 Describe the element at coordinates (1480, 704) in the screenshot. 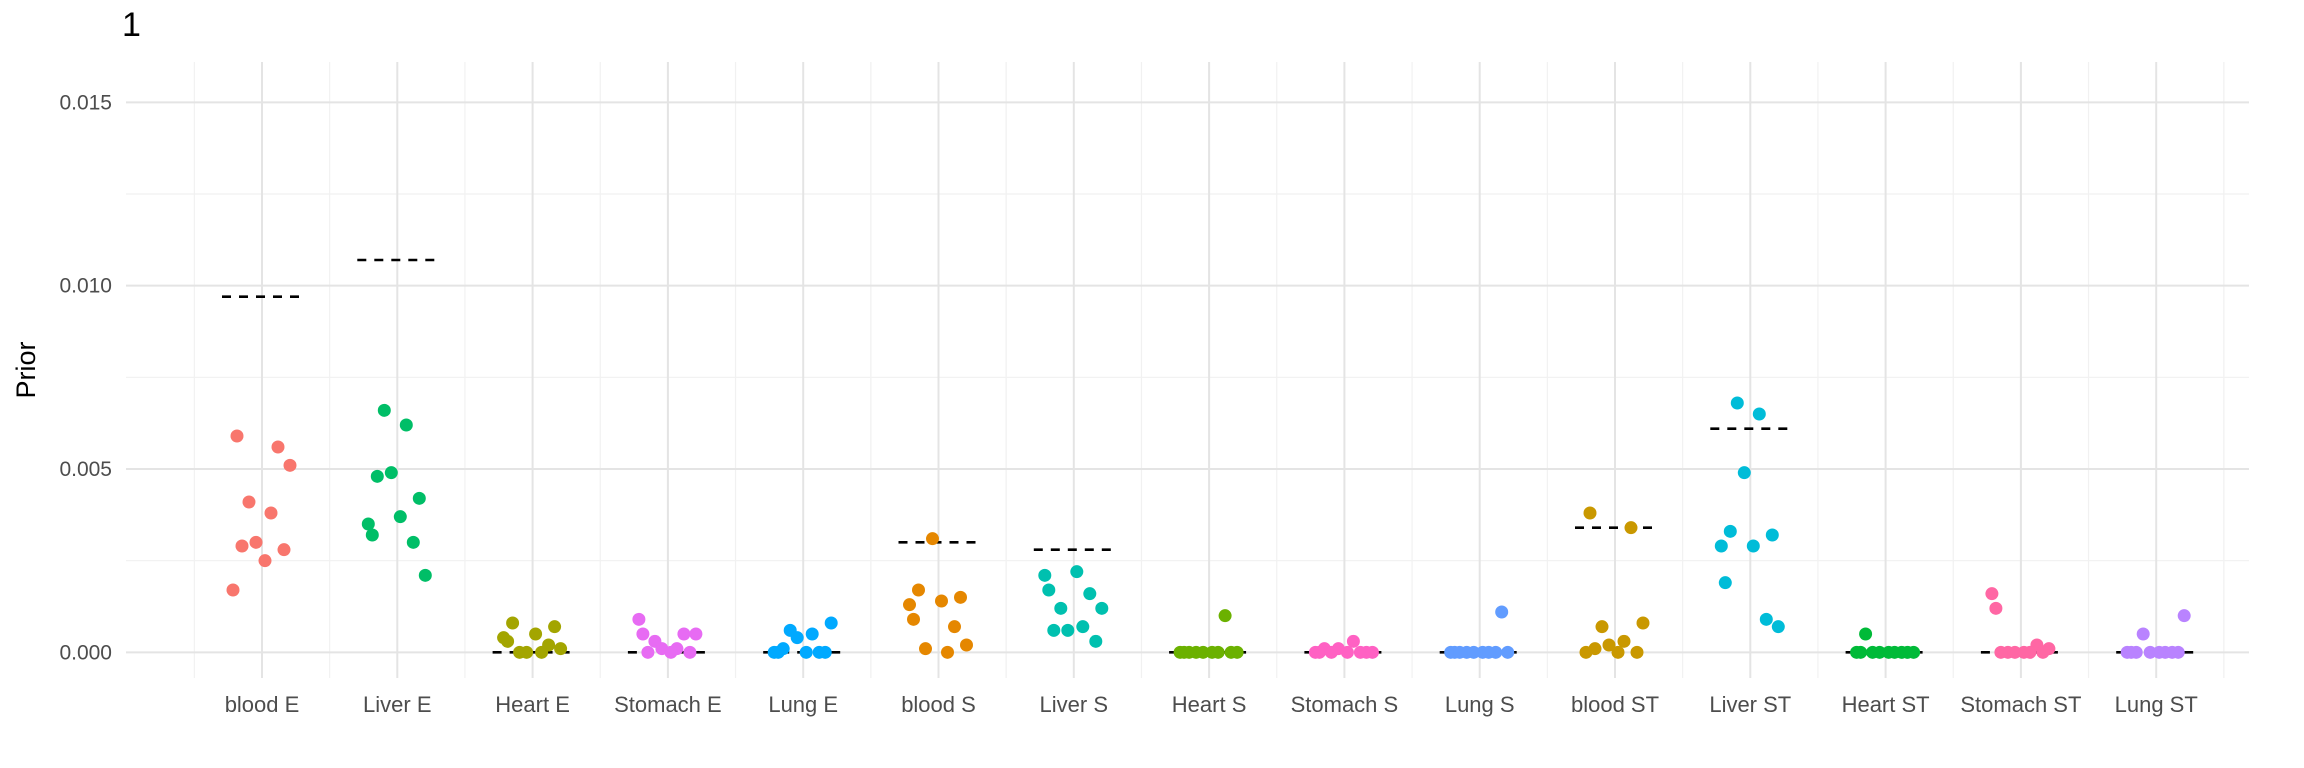

I see `x-tick-label: Lung S` at that location.